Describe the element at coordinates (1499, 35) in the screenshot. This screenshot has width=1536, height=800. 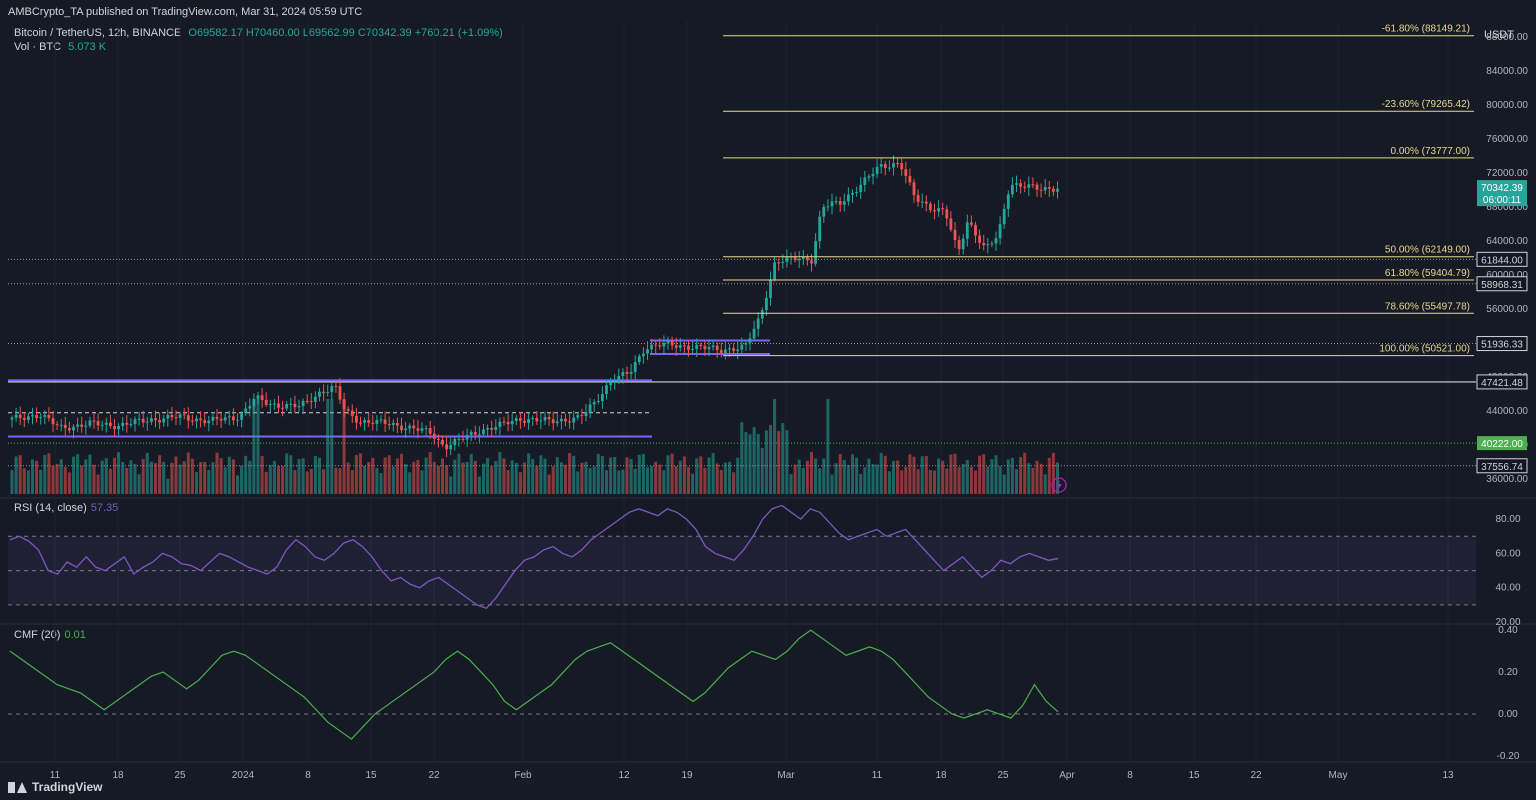
I see `currency-label: USDT` at that location.